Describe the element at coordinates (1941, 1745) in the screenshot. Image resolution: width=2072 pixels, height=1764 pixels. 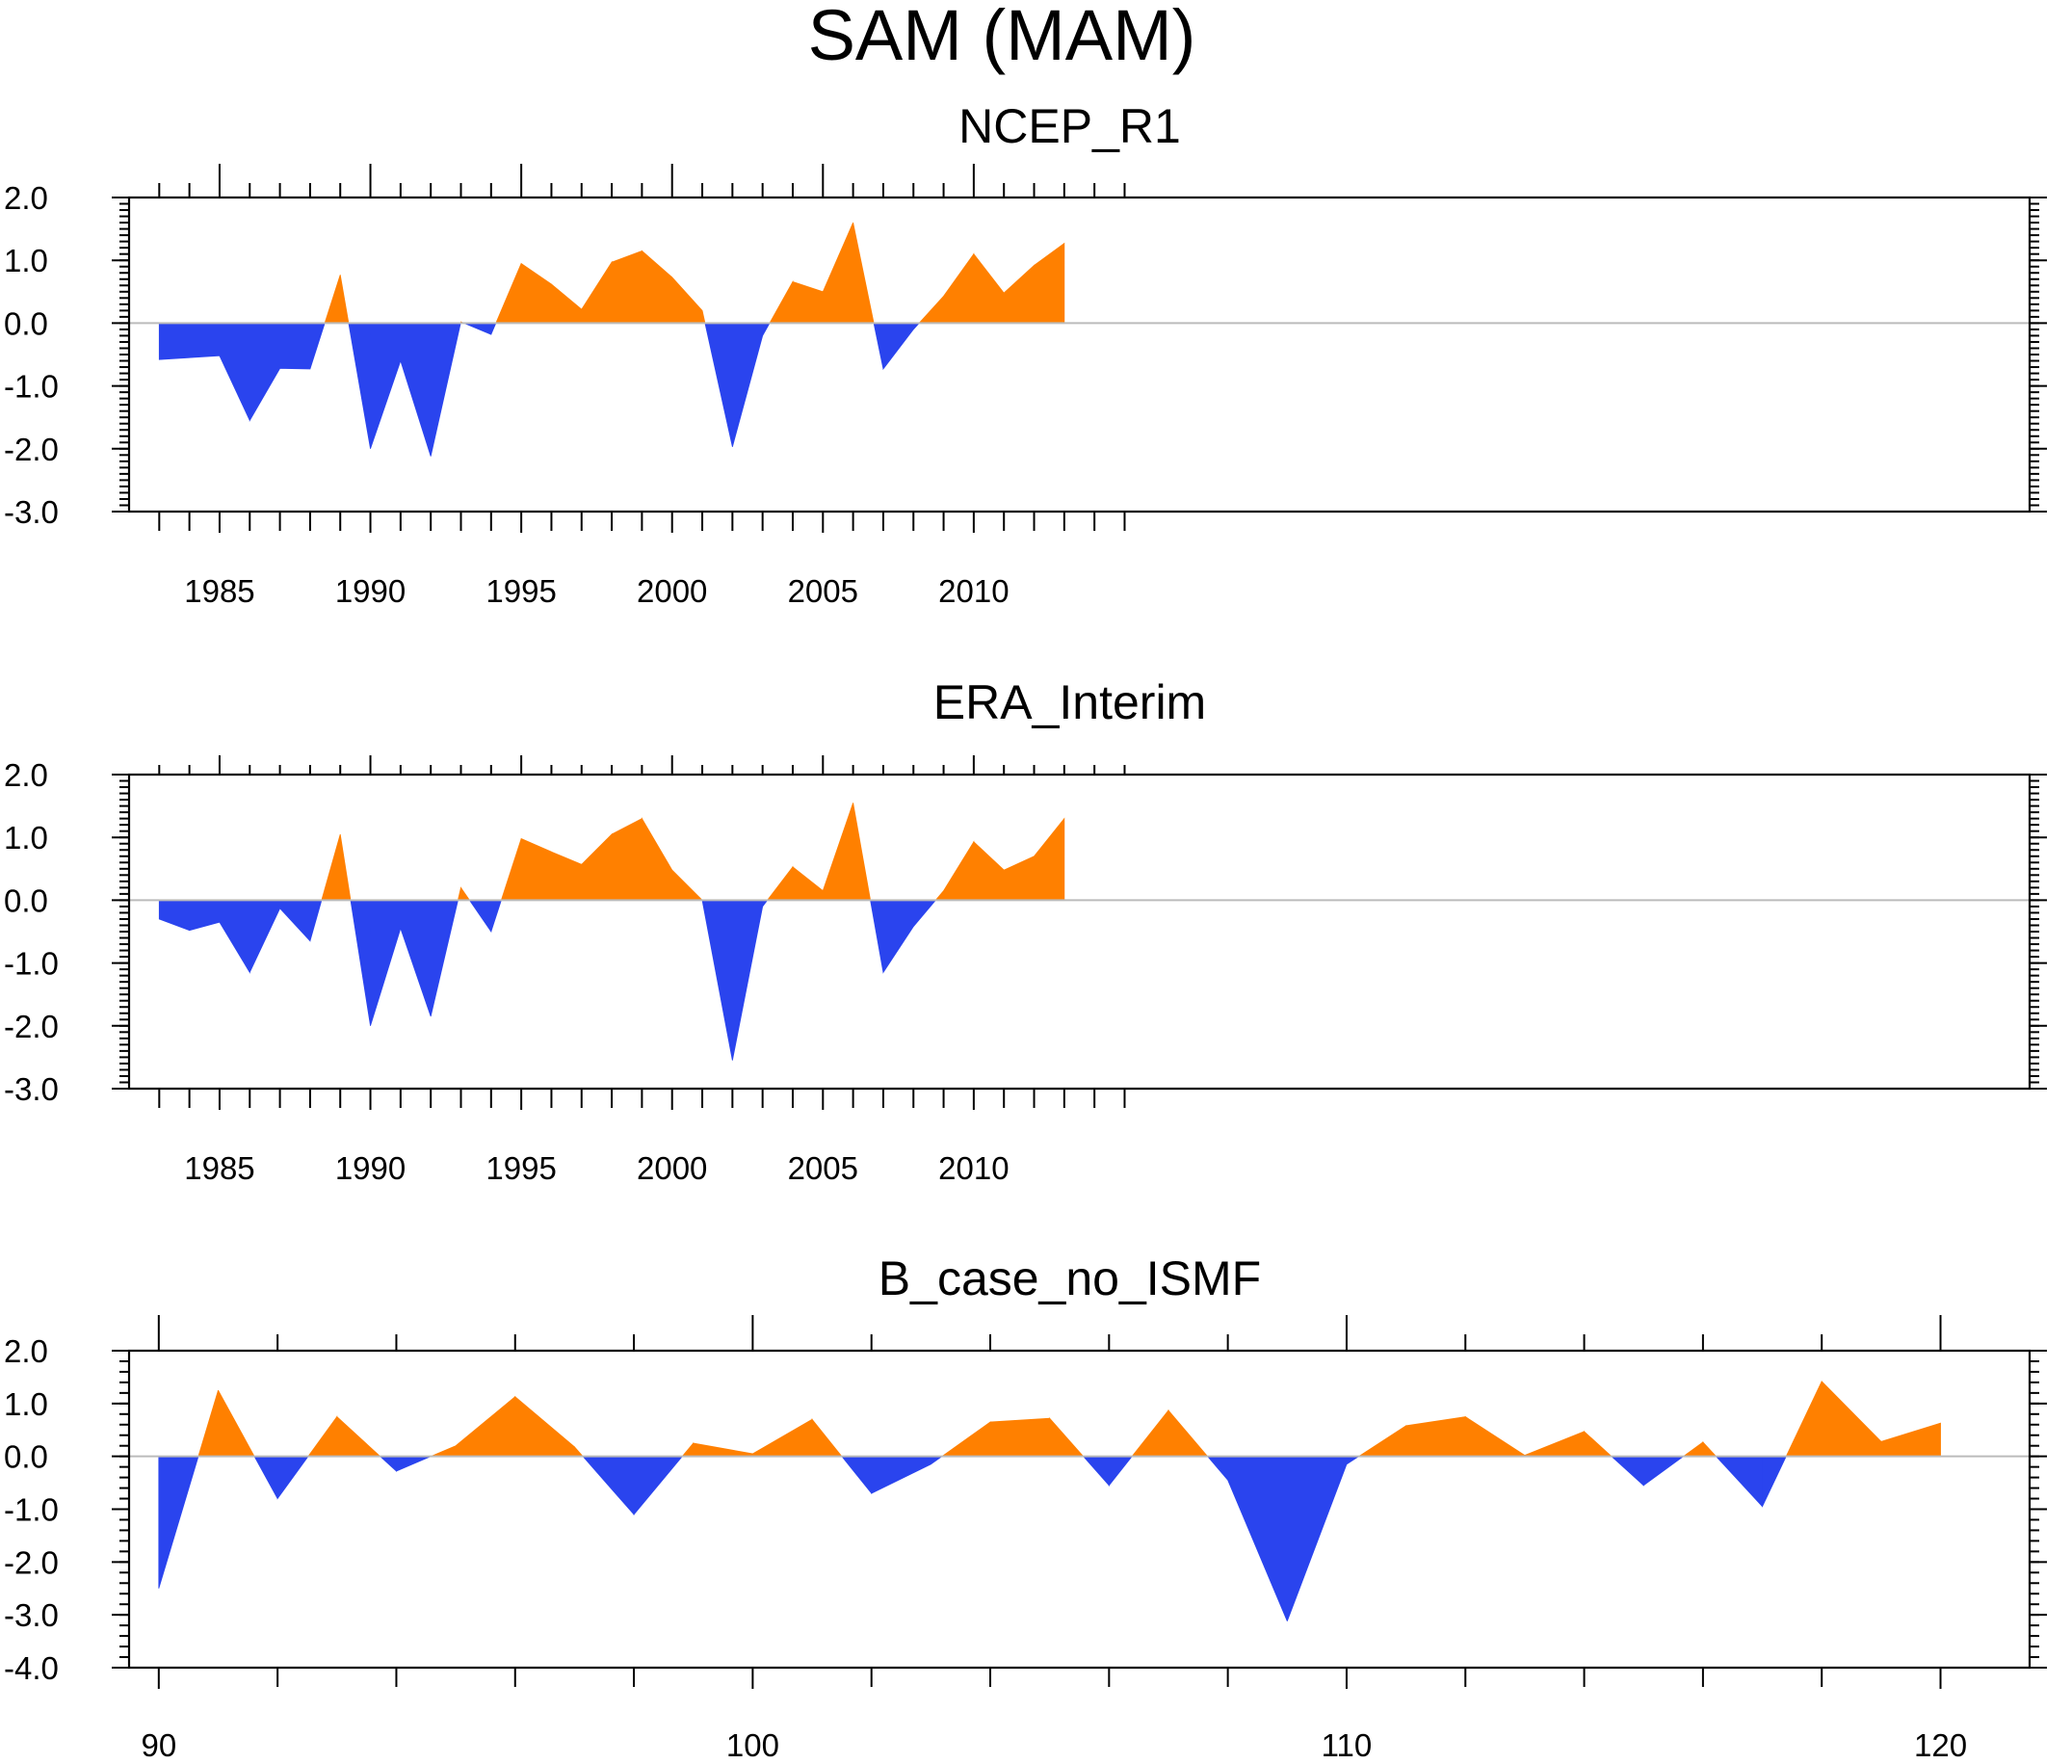
I see `x-tick-label: 120` at that location.